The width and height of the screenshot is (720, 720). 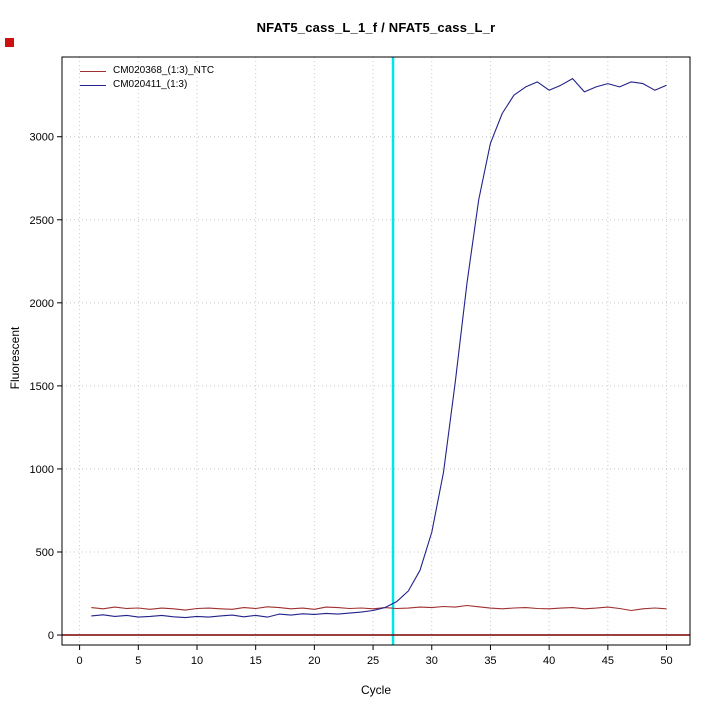 What do you see at coordinates (164, 70) in the screenshot?
I see `legend-label-ntc: CM020368_(1:3)_NTC` at bounding box center [164, 70].